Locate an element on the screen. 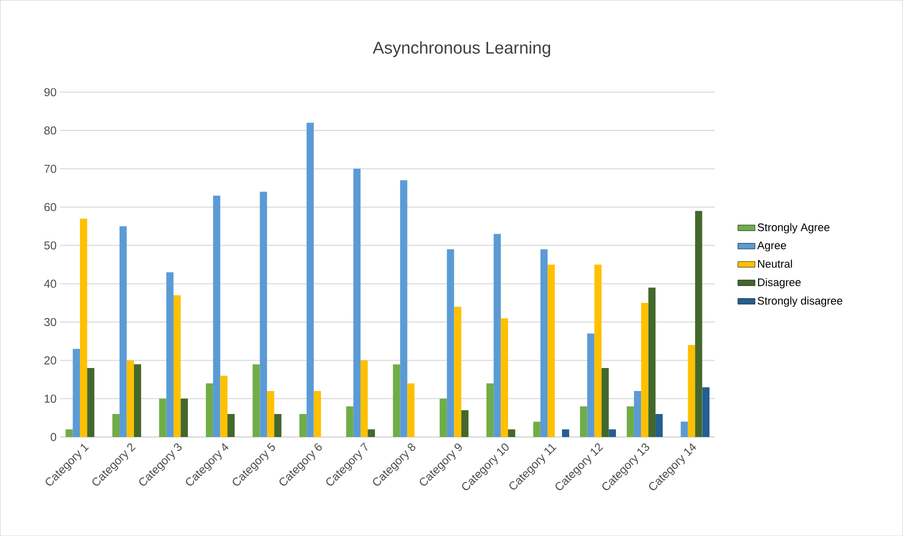  y-tick-label: 0 is located at coordinates (53, 436).